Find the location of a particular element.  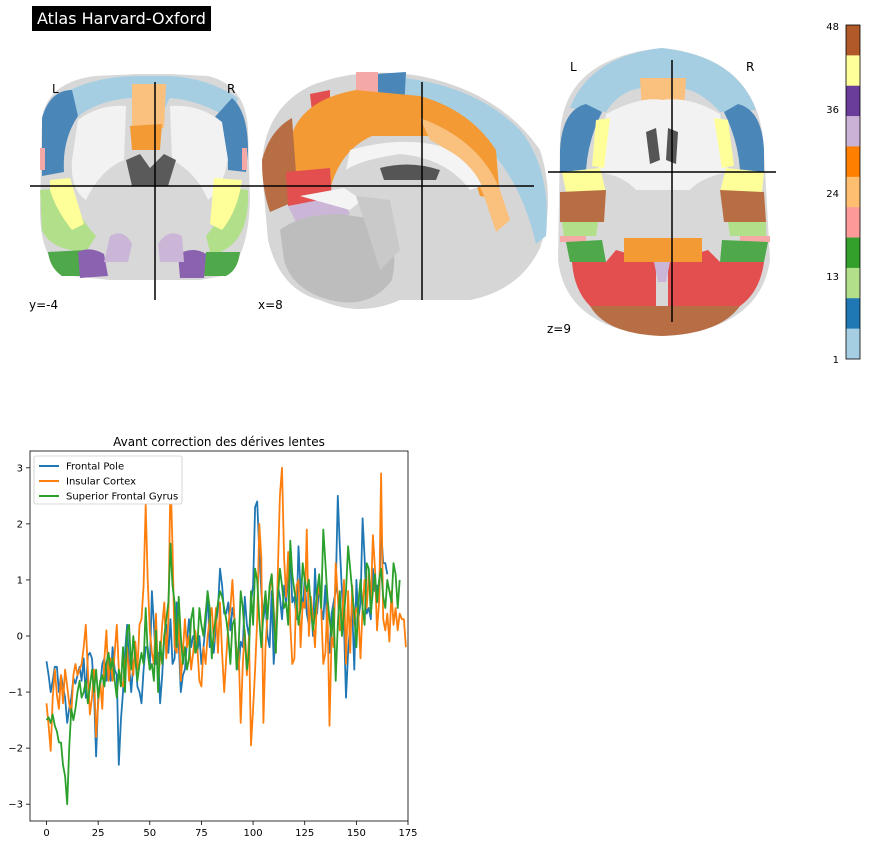

axial-right-label: R is located at coordinates (750, 67).